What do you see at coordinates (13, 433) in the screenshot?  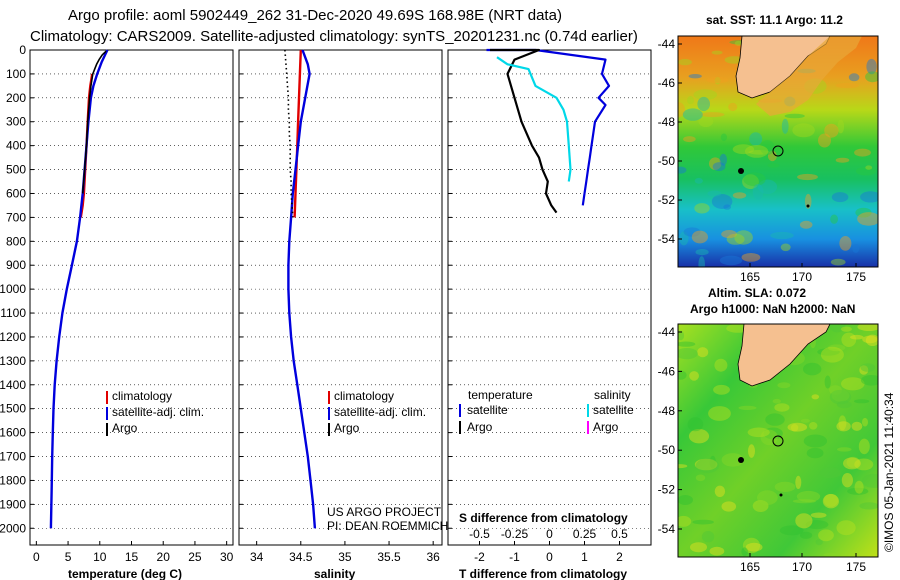 I see `depth-tick-label: 1600` at bounding box center [13, 433].